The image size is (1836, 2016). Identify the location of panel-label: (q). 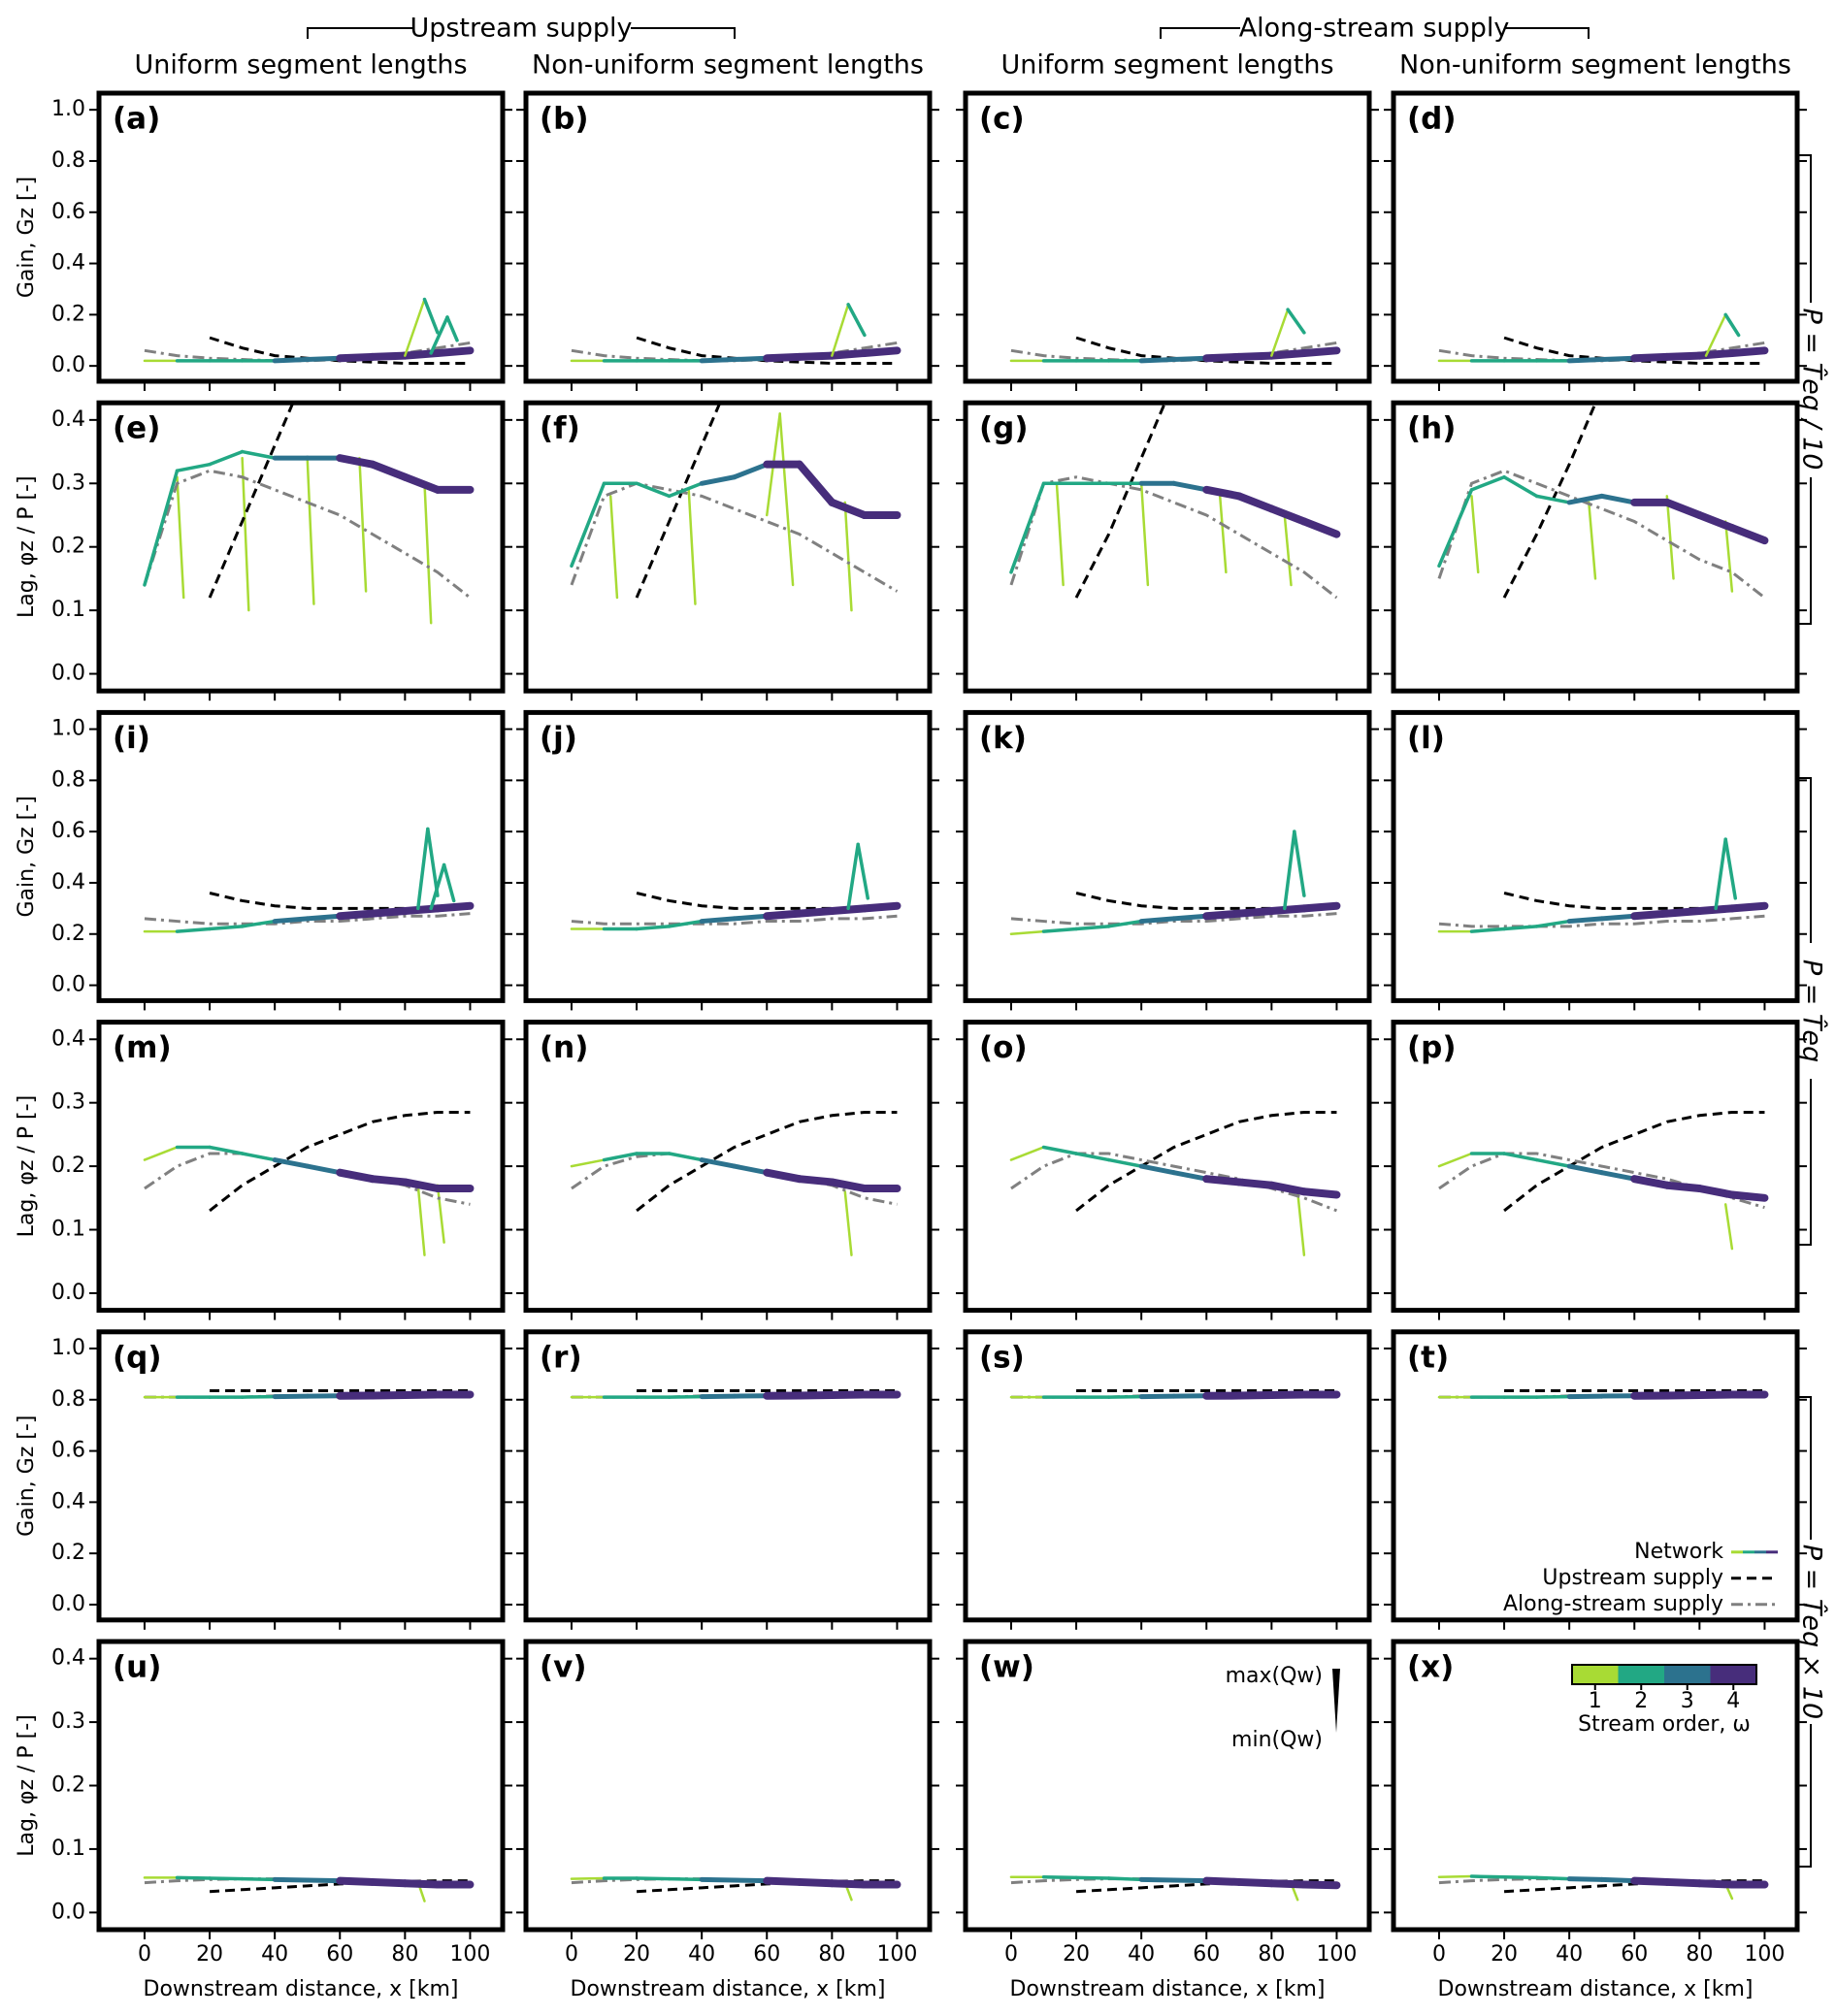
(137, 1357).